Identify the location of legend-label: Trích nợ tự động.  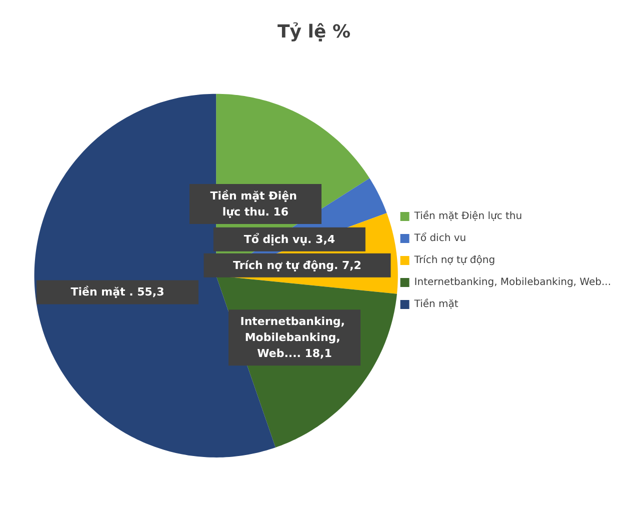
(454, 260).